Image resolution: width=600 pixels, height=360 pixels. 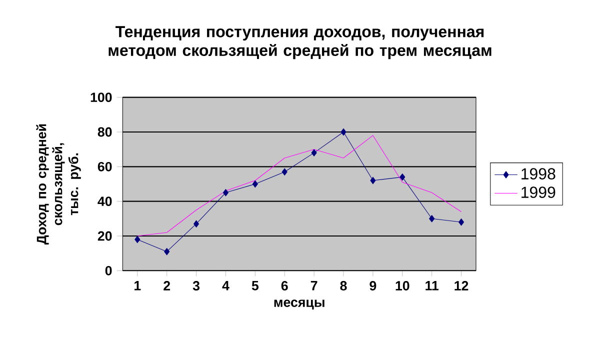 What do you see at coordinates (343, 285) in the screenshot?
I see `x-tick-label: 8` at bounding box center [343, 285].